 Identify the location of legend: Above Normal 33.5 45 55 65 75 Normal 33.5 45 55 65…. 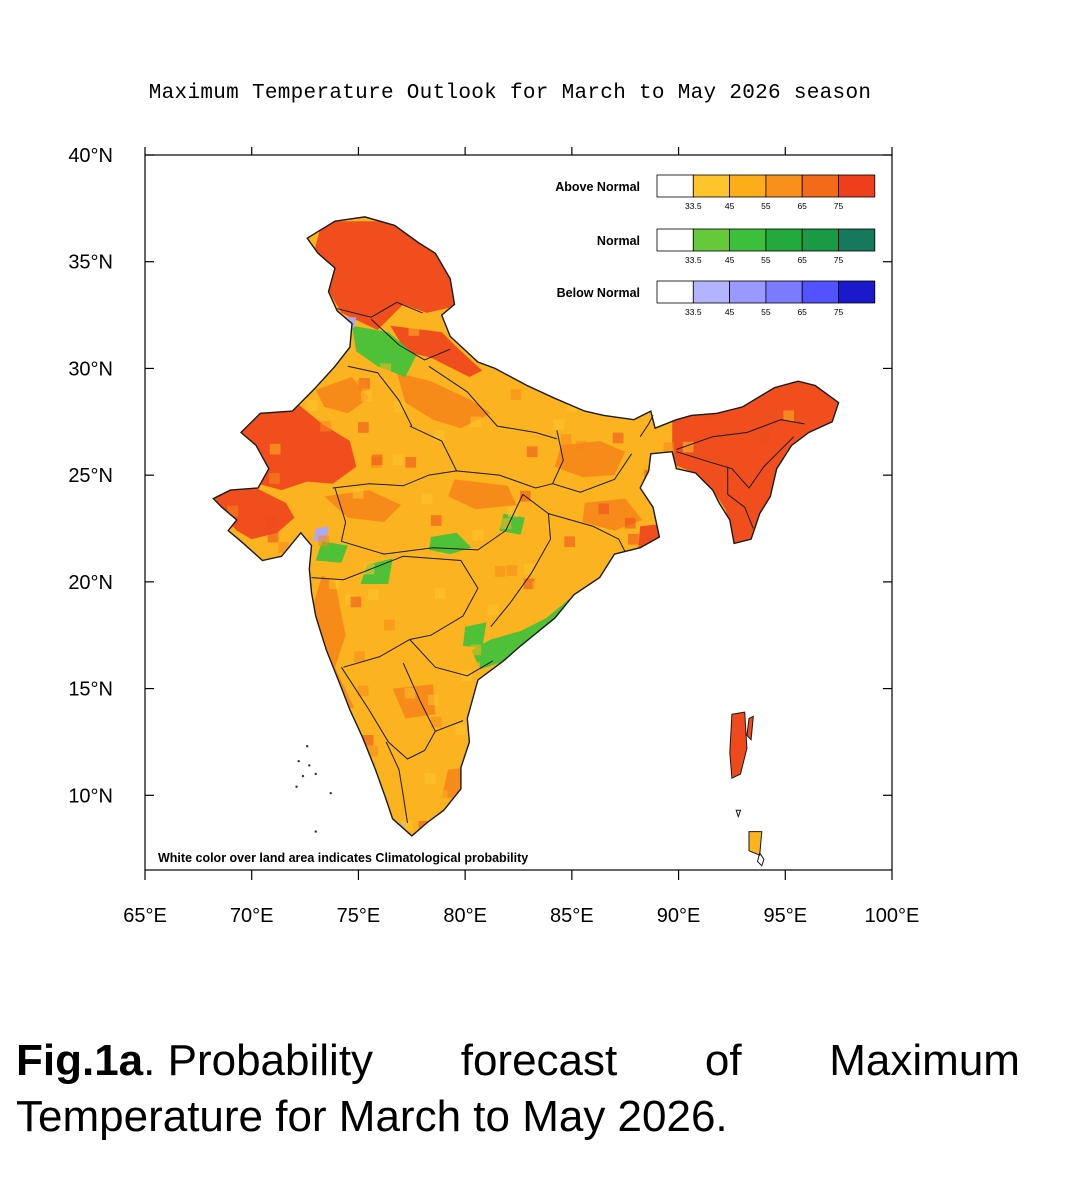
(715, 245).